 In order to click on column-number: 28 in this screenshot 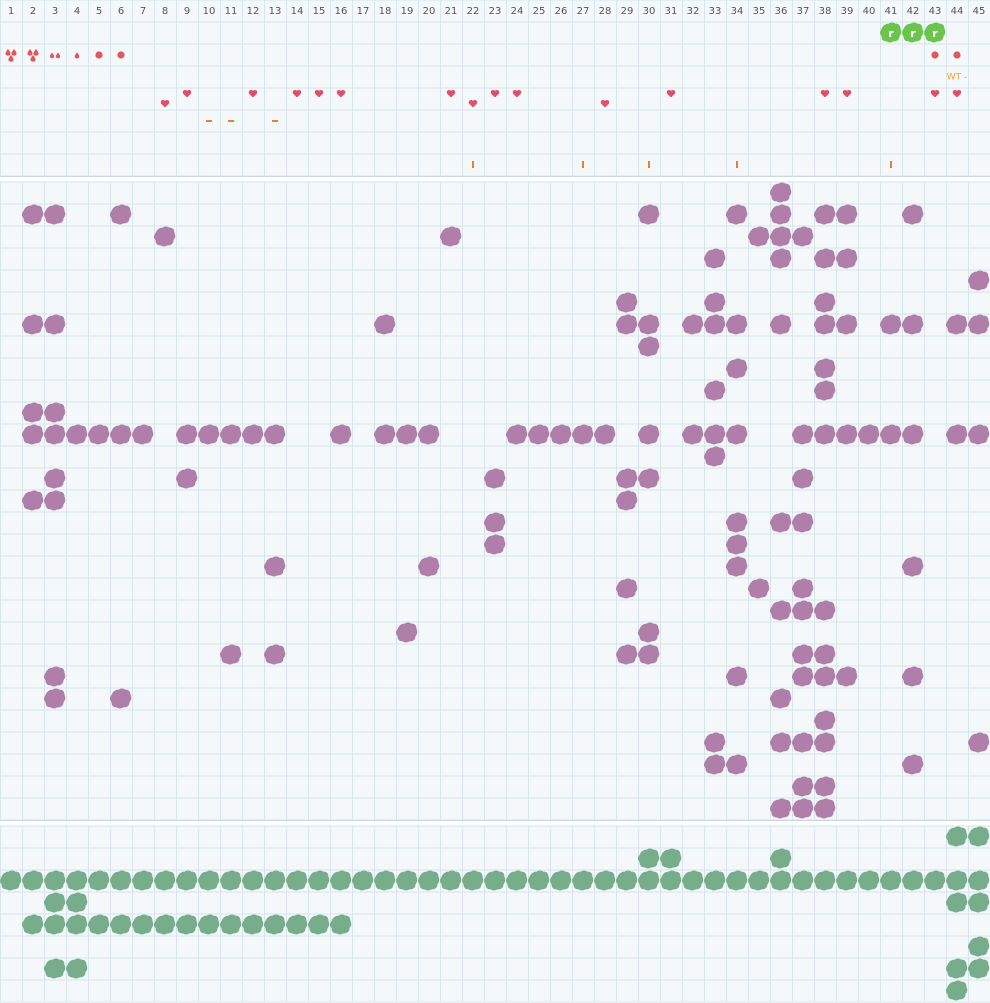, I will do `click(605, 11)`.